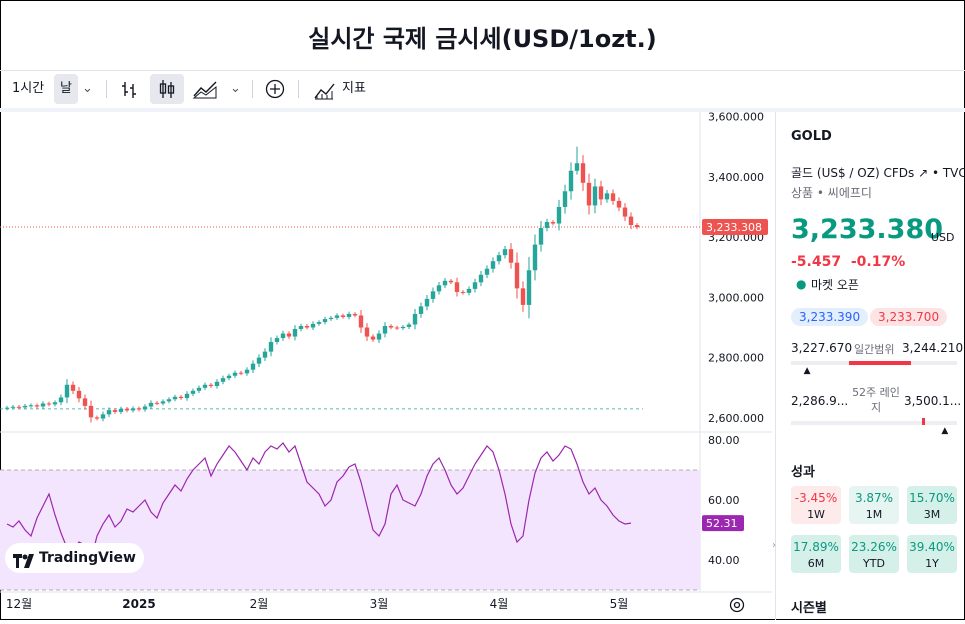 This screenshot has width=965, height=624. Describe the element at coordinates (482, 91) in the screenshot. I see `chart-toolbar: 1시간 날 ⌄ ⌄ 지표` at that location.